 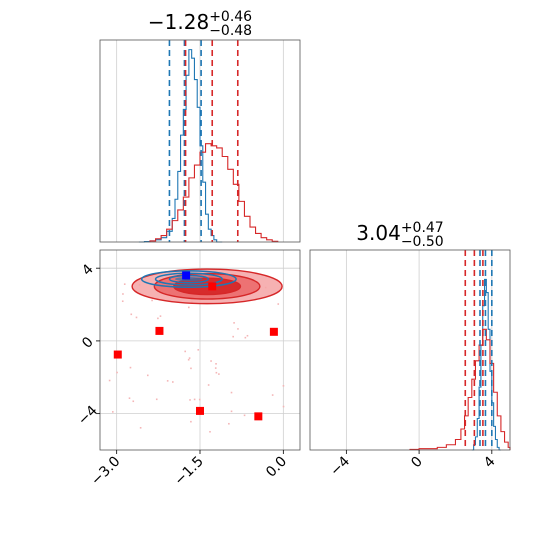 I want to click on bottom-right-histograms, so click(x=460, y=364).